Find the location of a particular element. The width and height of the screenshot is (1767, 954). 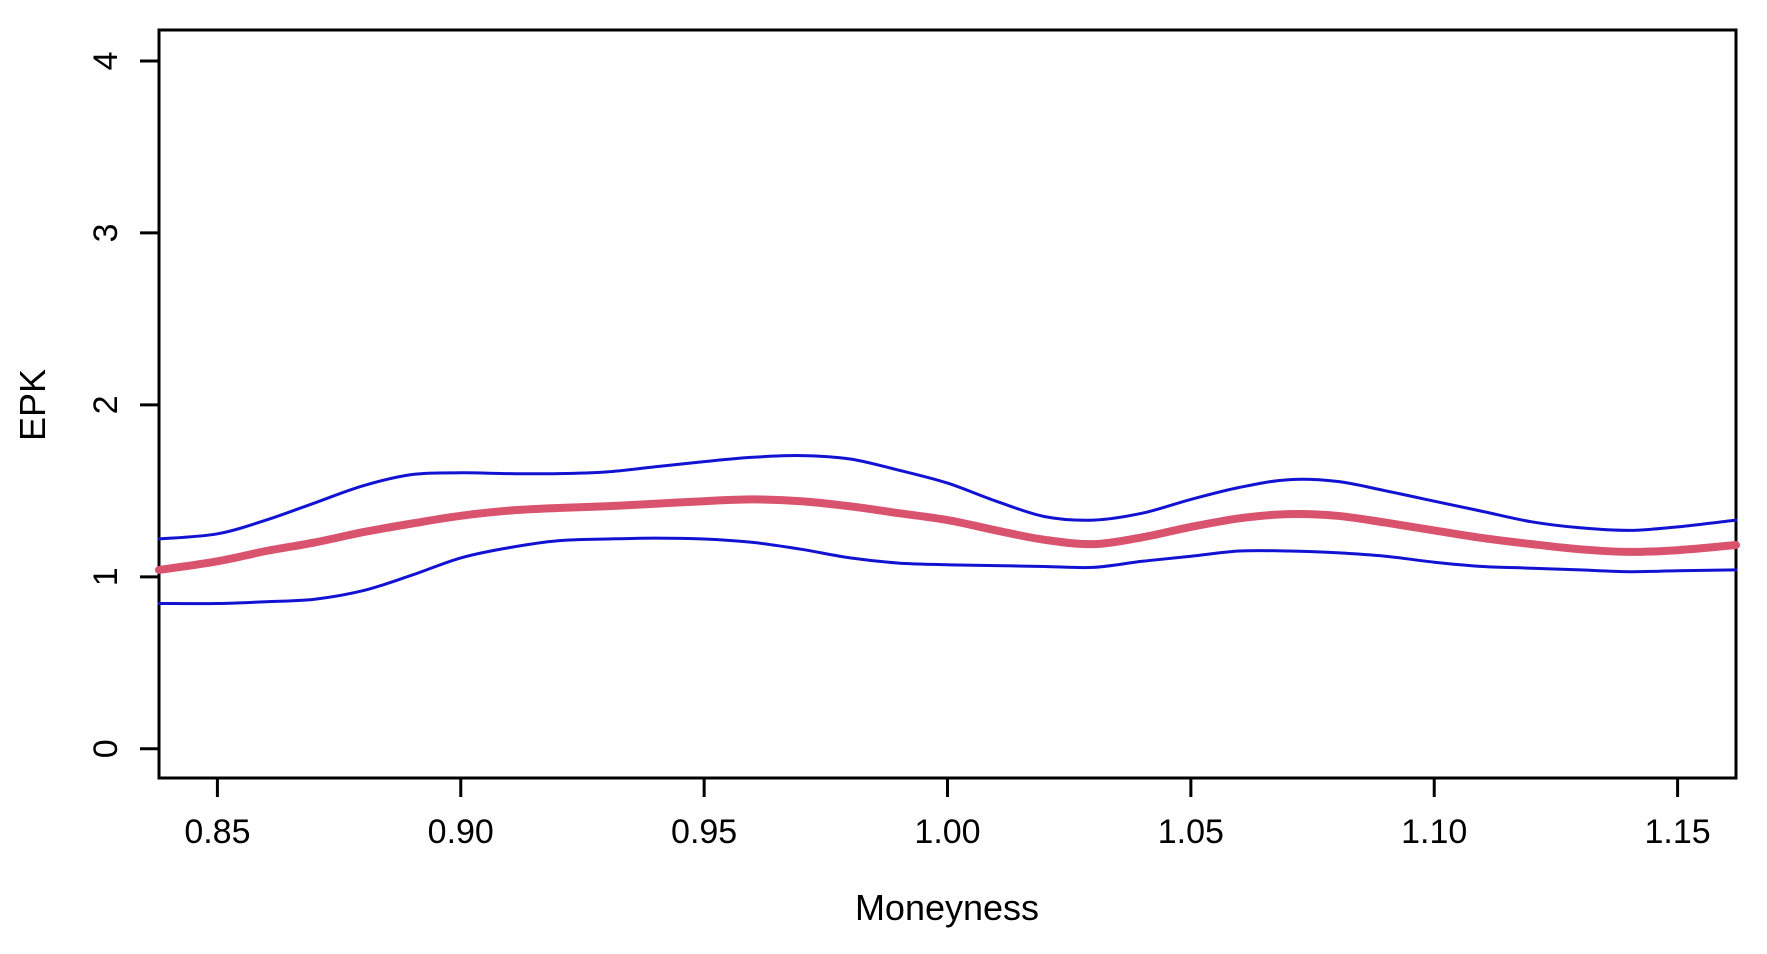

curves-group is located at coordinates (947, 530).